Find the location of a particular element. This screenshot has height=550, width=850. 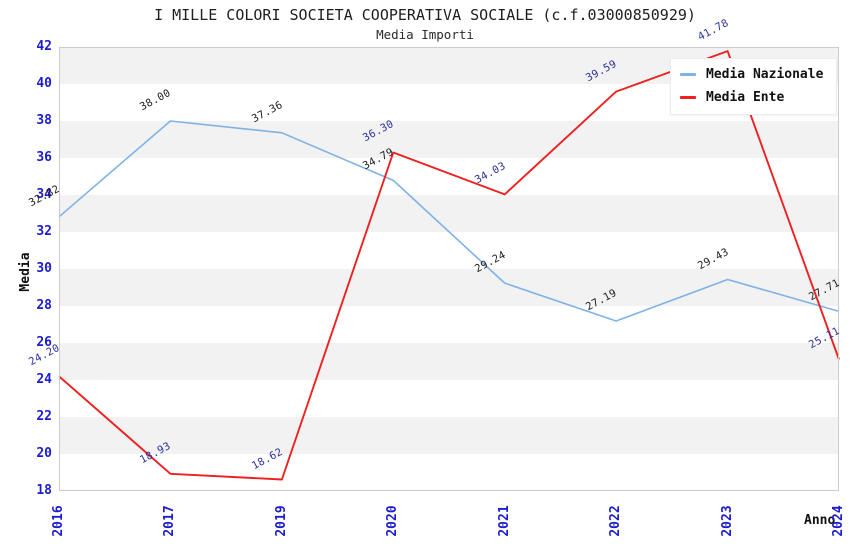

chart-subtitle: Media Importi is located at coordinates (425, 34).